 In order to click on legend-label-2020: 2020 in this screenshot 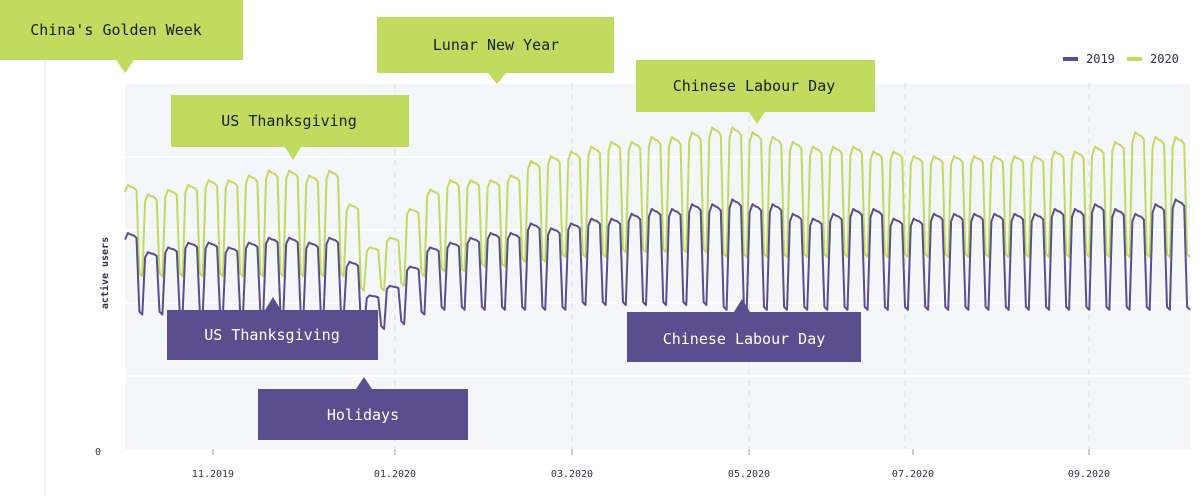, I will do `click(1164, 59)`.